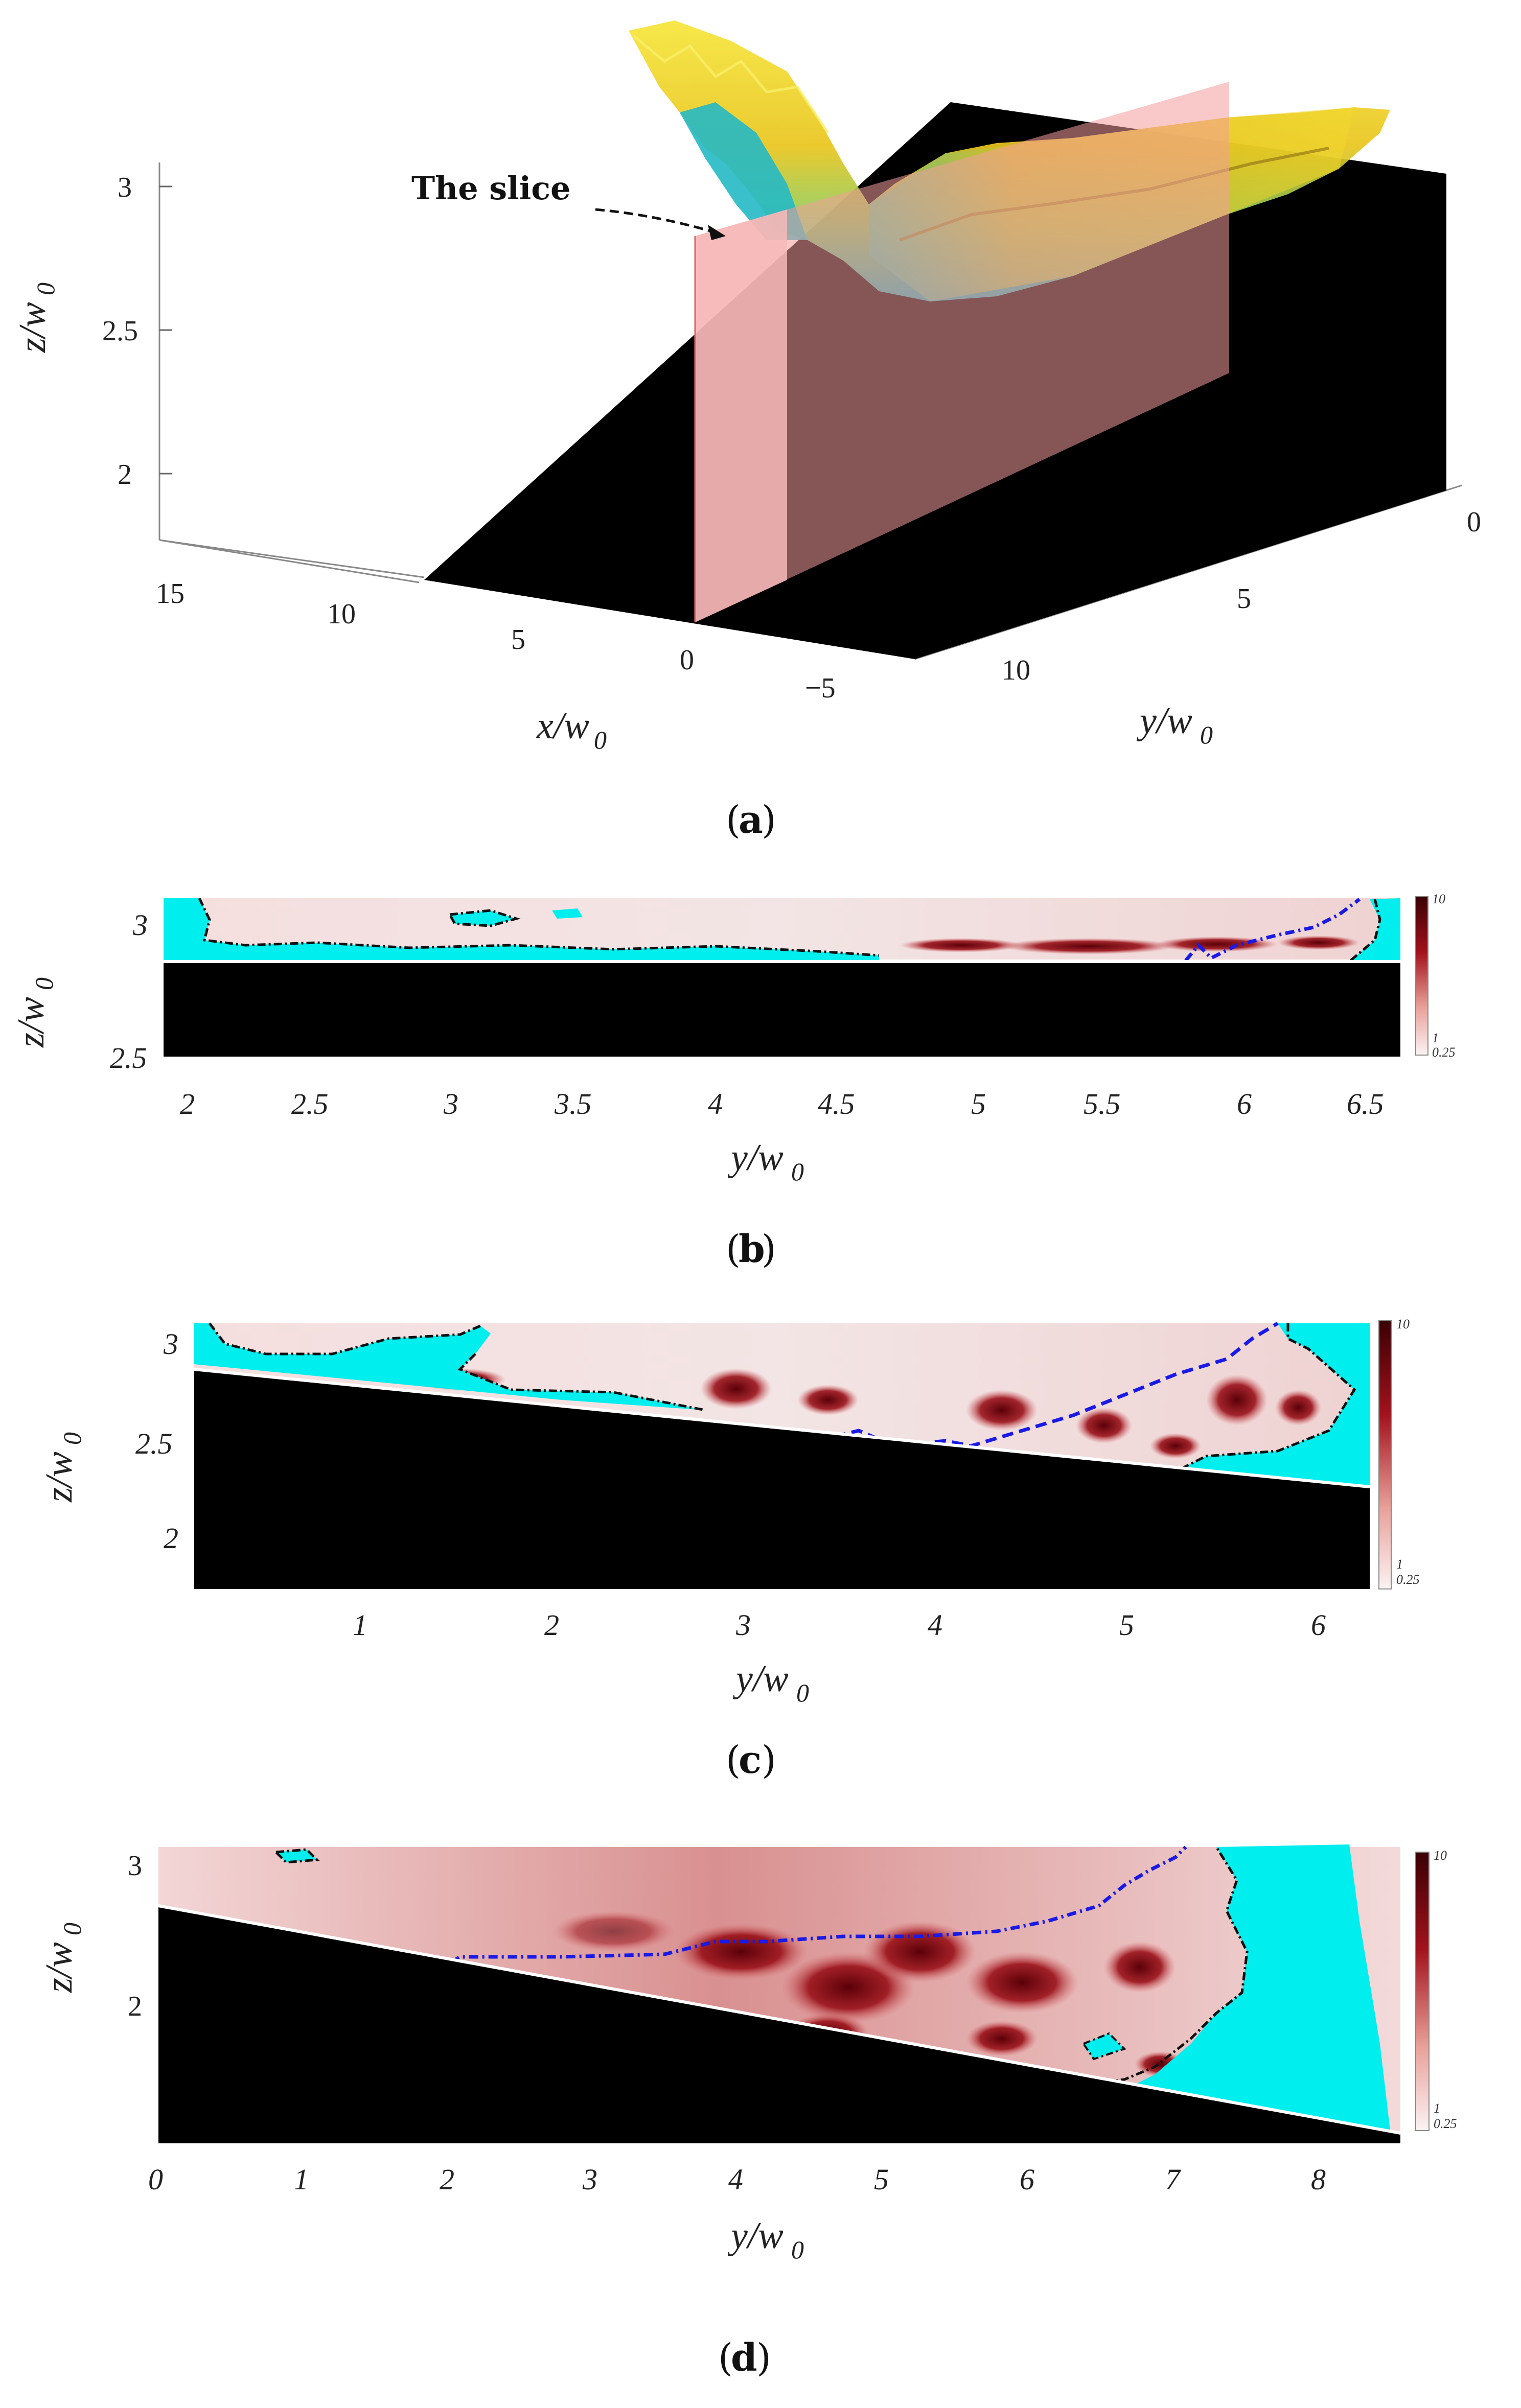 Image resolution: width=1521 pixels, height=2408 pixels. I want to click on panel-d-colorbar: 10 1 0.25, so click(1436, 1989).